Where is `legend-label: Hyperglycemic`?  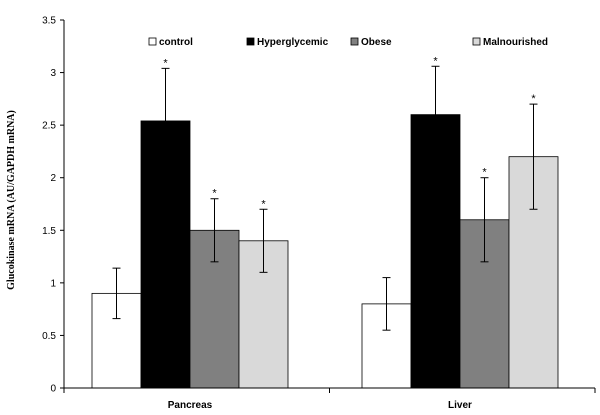
legend-label: Hyperglycemic is located at coordinates (293, 42).